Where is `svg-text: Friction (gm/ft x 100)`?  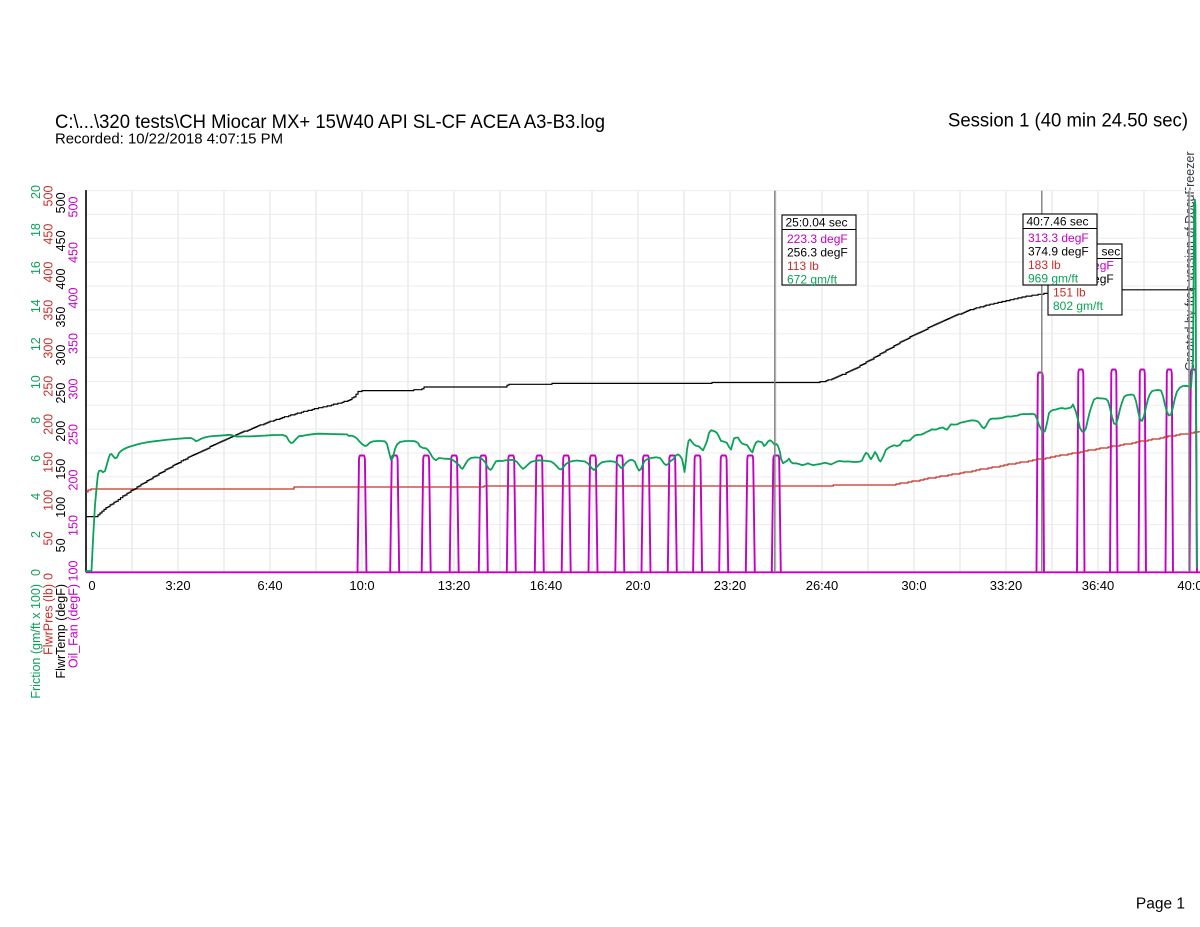
svg-text: Friction (gm/ft x 100) is located at coordinates (36, 641).